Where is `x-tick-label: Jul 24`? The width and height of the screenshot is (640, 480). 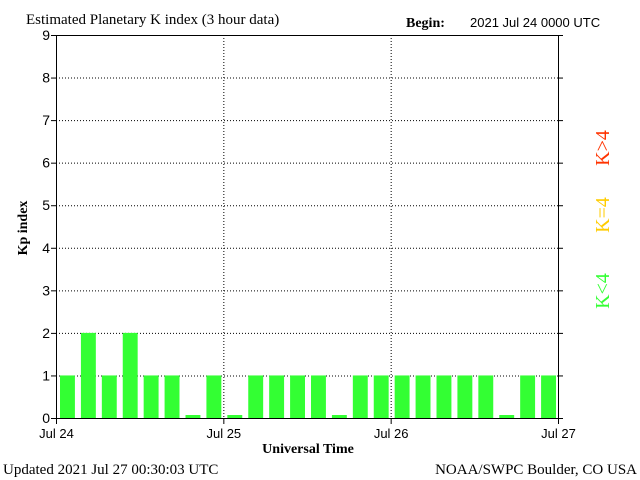
x-tick-label: Jul 24 is located at coordinates (56, 433).